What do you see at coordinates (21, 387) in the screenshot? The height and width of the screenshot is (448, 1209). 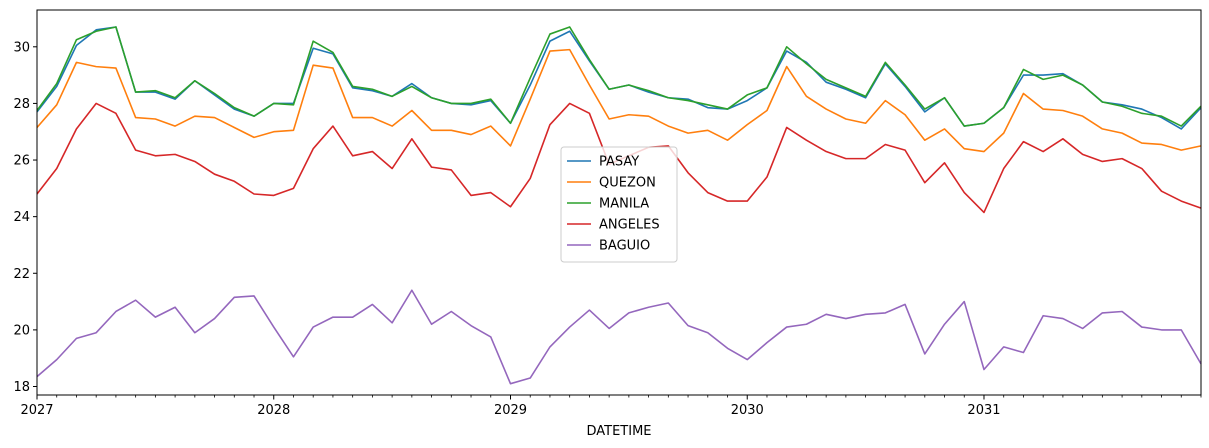 I see `y-tick-label: 18` at bounding box center [21, 387].